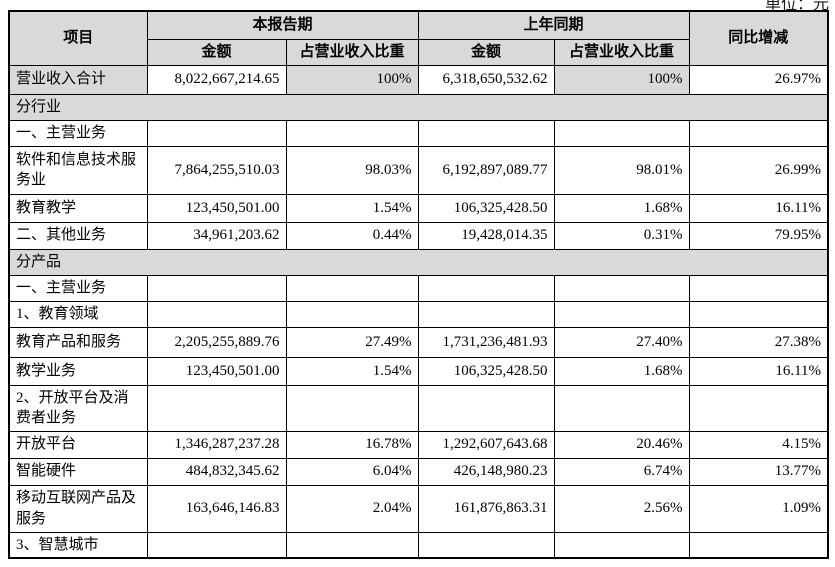 This screenshot has height=567, width=835. Describe the element at coordinates (78, 342) in the screenshot. I see `row-label: 教育产品和服务` at that location.